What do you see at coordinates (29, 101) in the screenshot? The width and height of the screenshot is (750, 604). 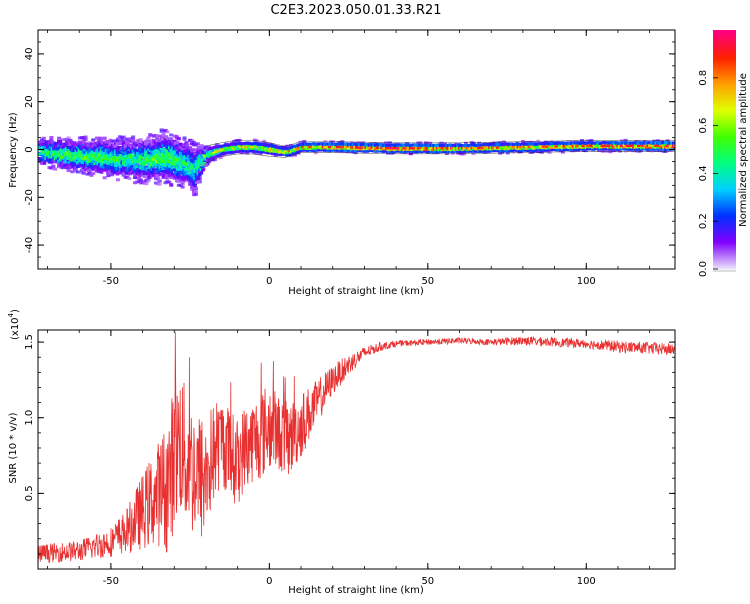 I see `y-tick-label: 20` at bounding box center [29, 101].